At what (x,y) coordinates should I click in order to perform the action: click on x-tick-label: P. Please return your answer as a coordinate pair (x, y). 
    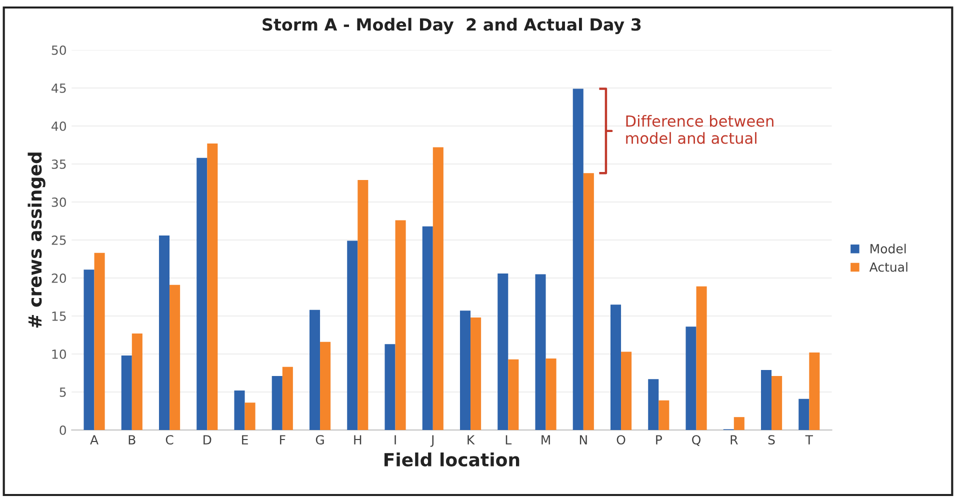
    Looking at the image, I should click on (659, 439).